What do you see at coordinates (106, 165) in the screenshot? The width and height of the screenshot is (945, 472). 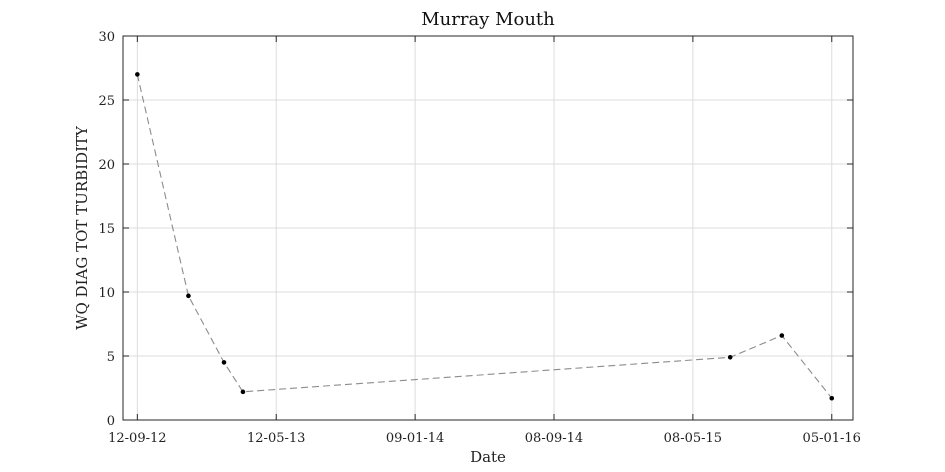 I see `y-tick-label: 20` at bounding box center [106, 165].